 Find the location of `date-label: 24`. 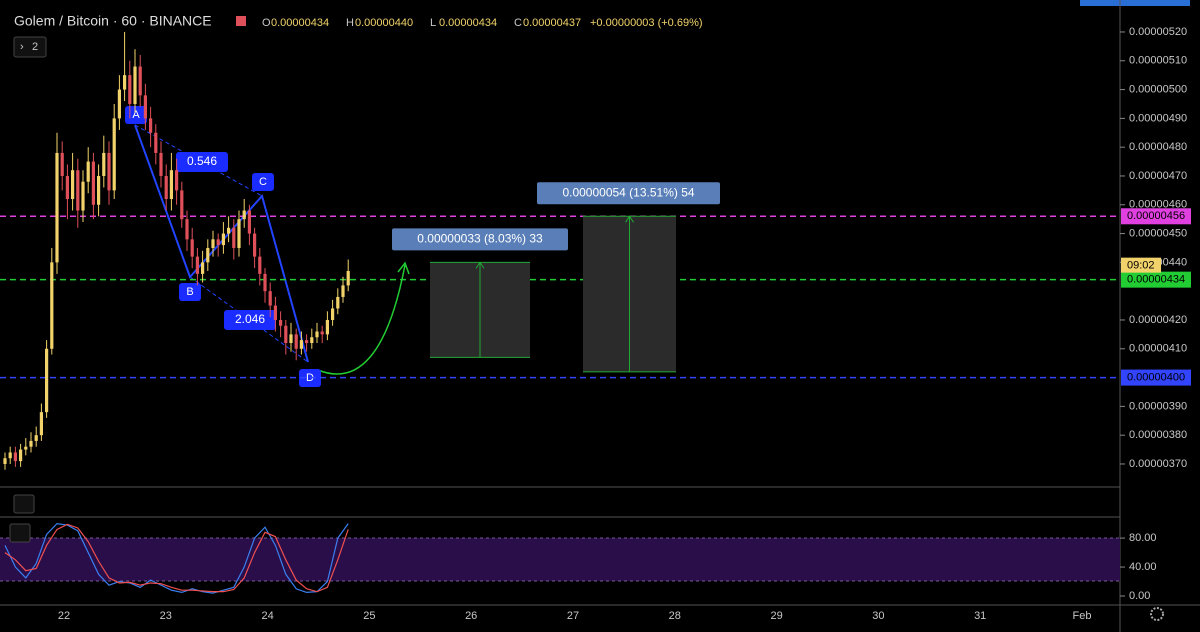

date-label: 24 is located at coordinates (267, 616).